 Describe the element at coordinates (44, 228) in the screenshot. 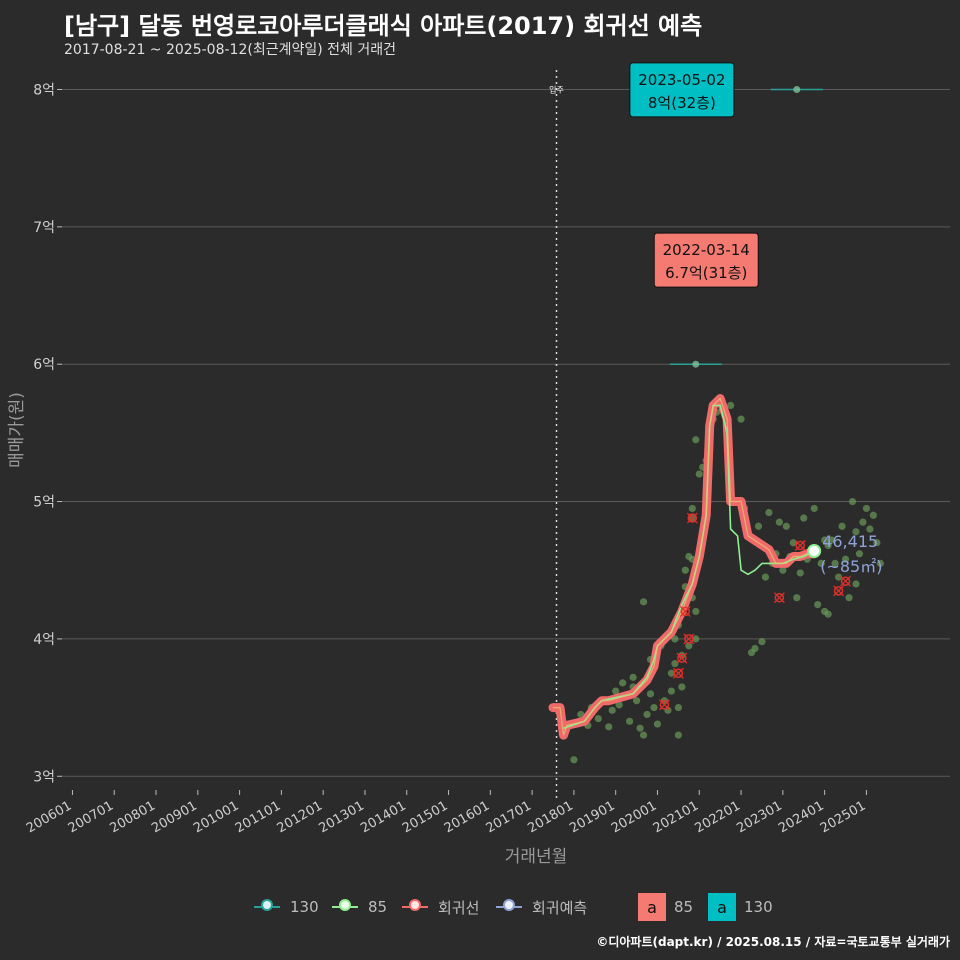

I see `y-tick-label: 7억` at that location.